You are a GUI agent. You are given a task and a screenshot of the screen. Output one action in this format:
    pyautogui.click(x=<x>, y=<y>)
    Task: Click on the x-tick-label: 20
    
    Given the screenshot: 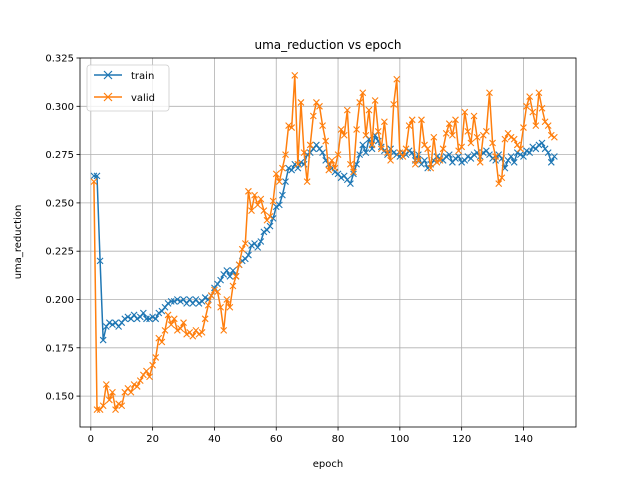 What is the action you would take?
    pyautogui.click(x=152, y=439)
    